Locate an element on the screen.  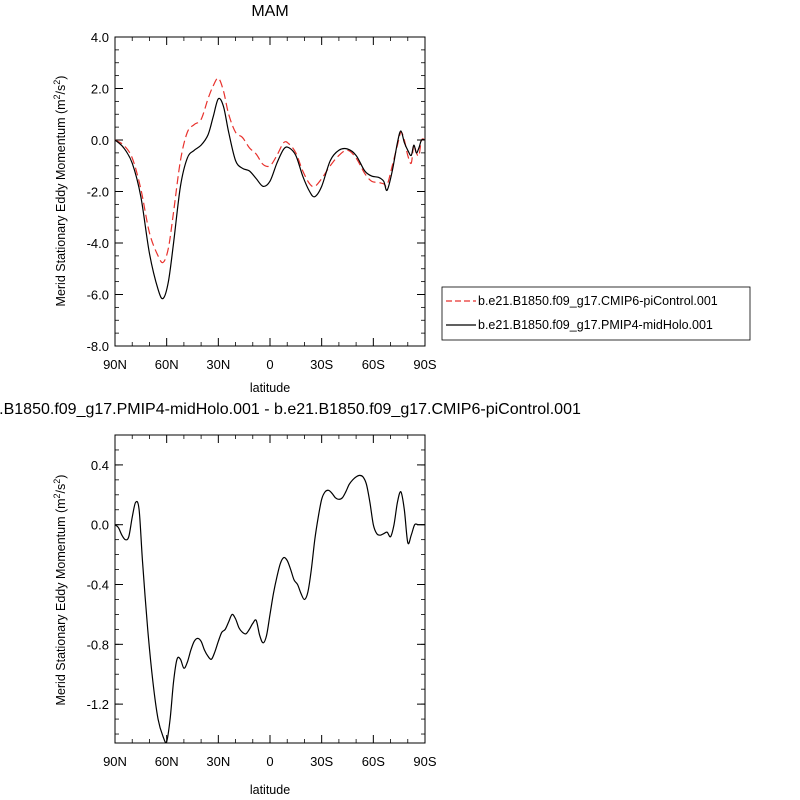
y-tick-label: -0.8 is located at coordinates (98, 644).